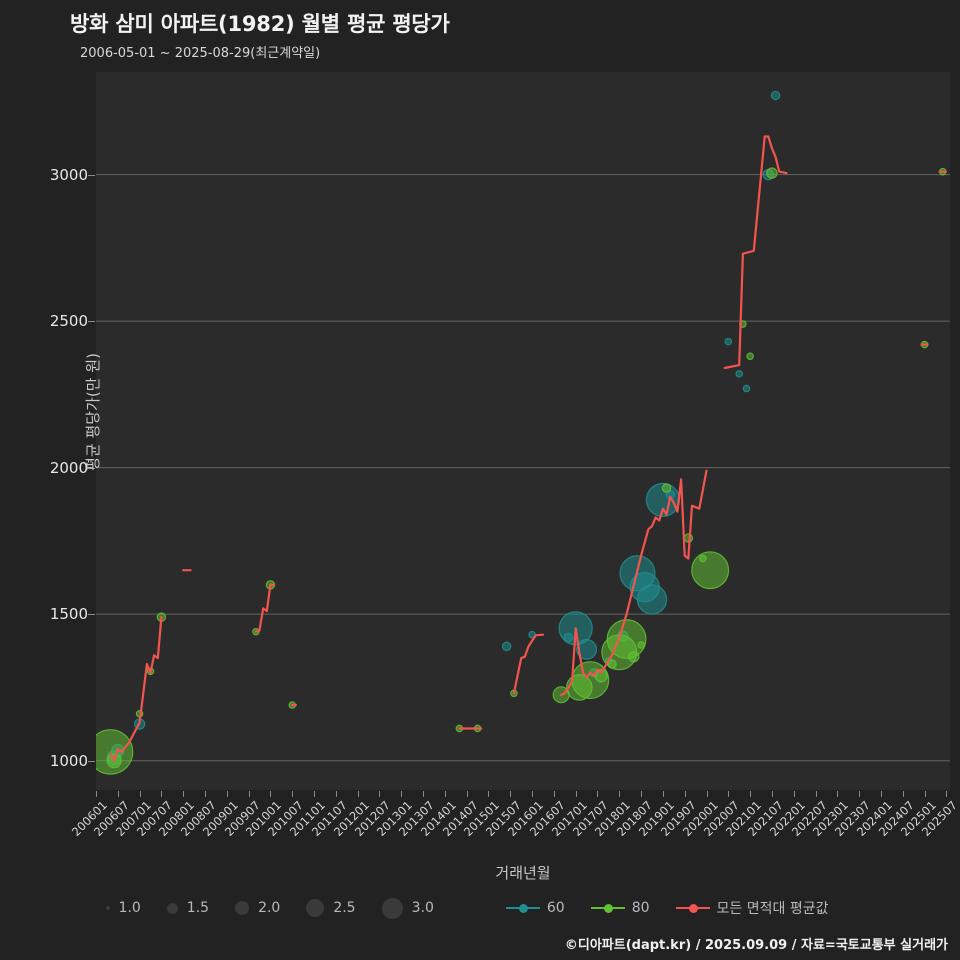 This screenshot has width=960, height=960. I want to click on legend-size-label: 2.5, so click(344, 908).